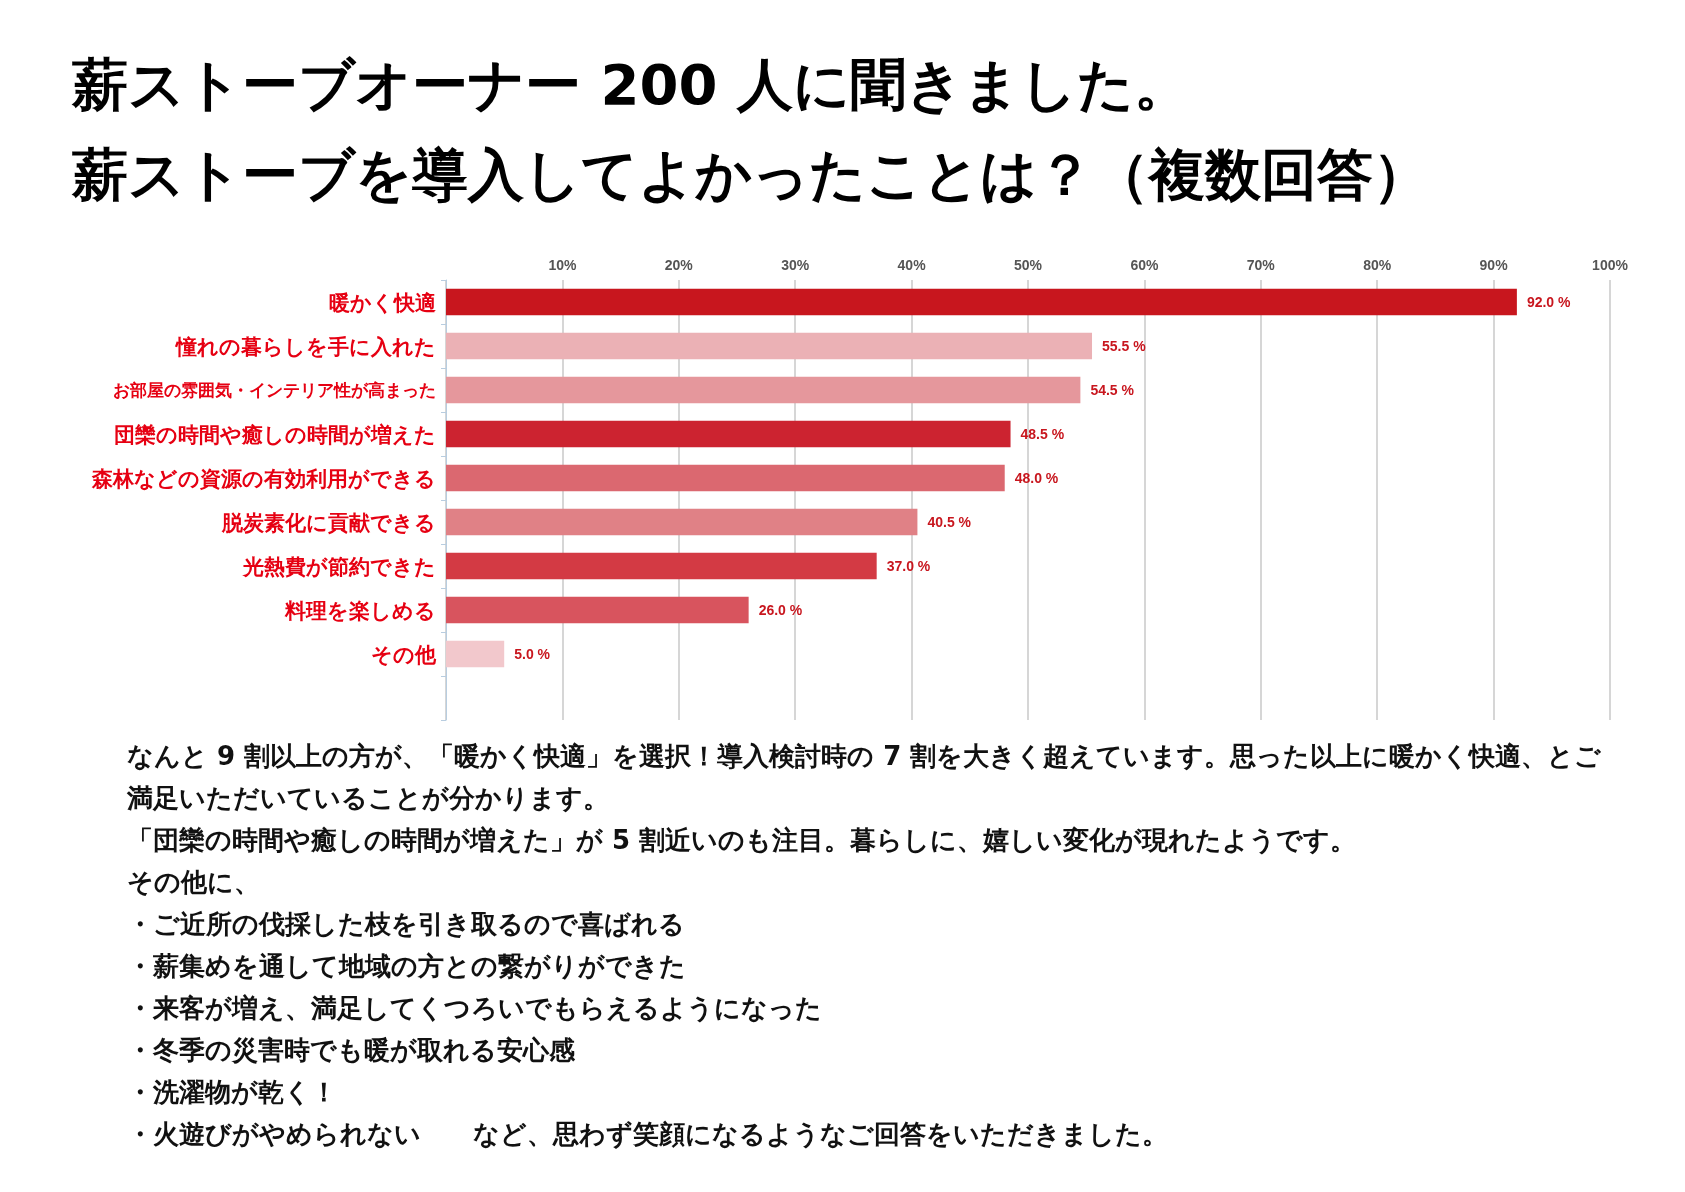 The height and width of the screenshot is (1192, 1685). What do you see at coordinates (351, 1050) in the screenshot?
I see `text: ・冬季の災害時でも暖が取れる安心感` at bounding box center [351, 1050].